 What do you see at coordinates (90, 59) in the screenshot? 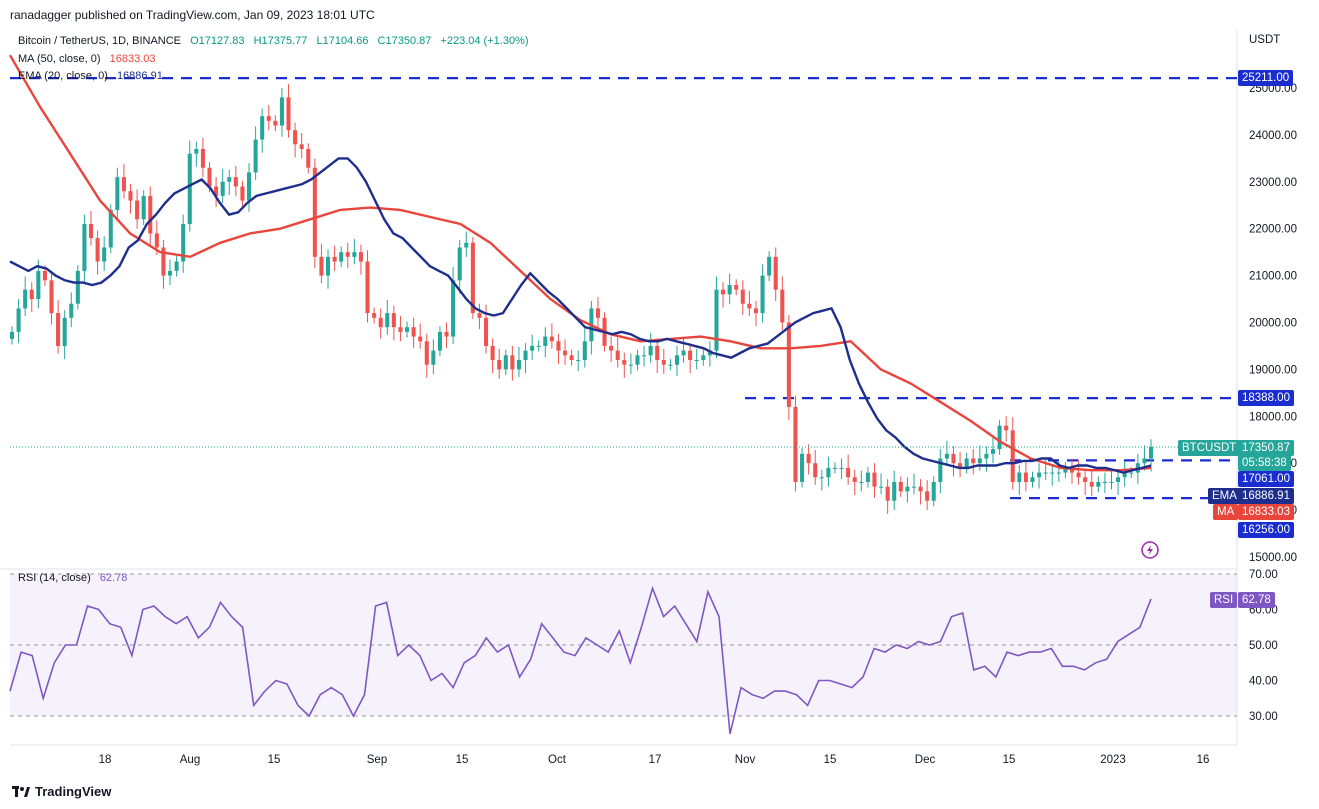
I see `legend-ma: MA (50, close, 0) 16833.03` at bounding box center [90, 59].